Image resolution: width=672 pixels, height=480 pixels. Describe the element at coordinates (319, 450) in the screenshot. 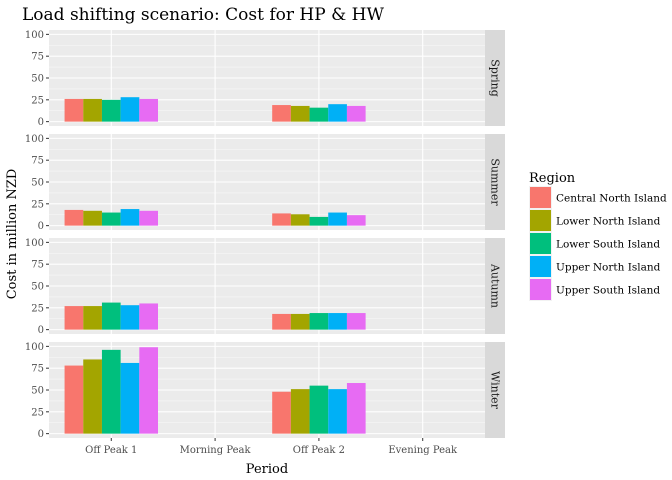

I see `x-tick-label: Off Peak 2` at that location.